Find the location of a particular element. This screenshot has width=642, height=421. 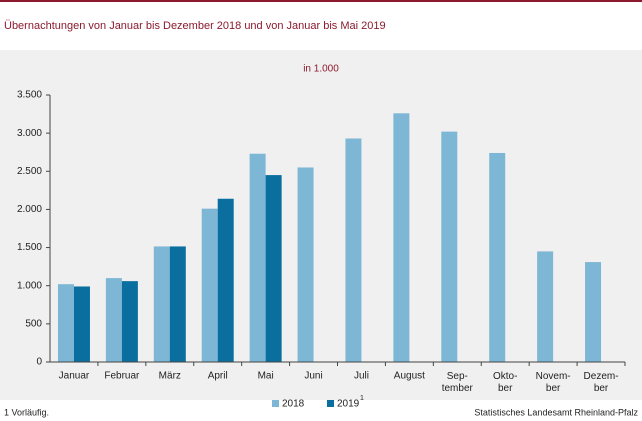

x-tick-label: Februar is located at coordinates (122, 376).